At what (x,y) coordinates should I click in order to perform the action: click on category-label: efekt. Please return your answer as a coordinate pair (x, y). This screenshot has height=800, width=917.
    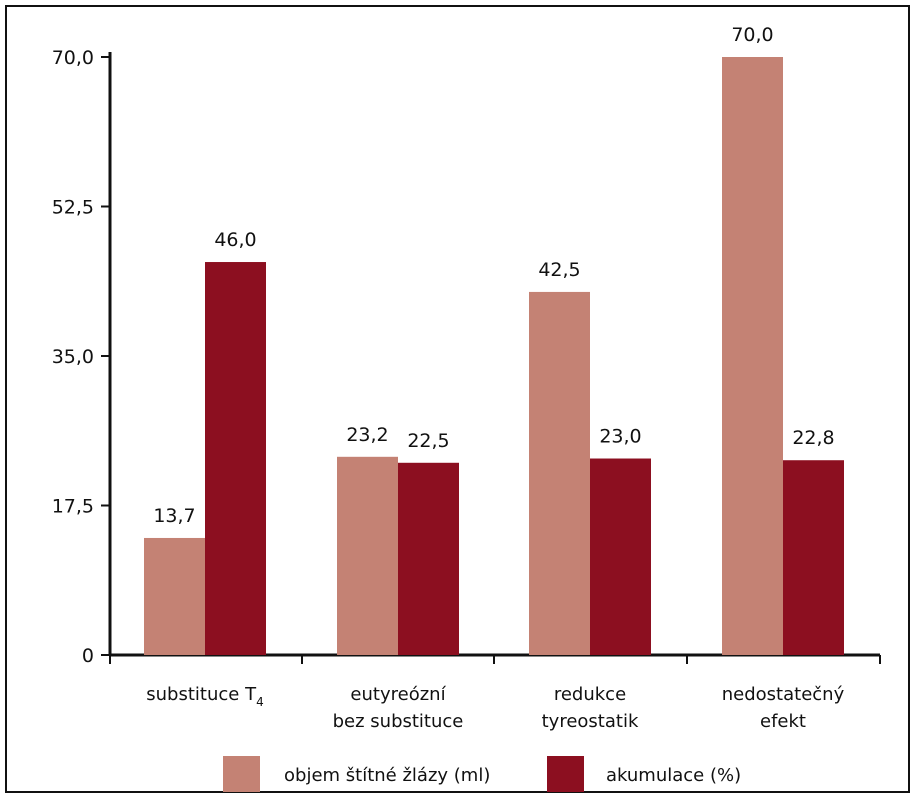
    Looking at the image, I should click on (783, 721).